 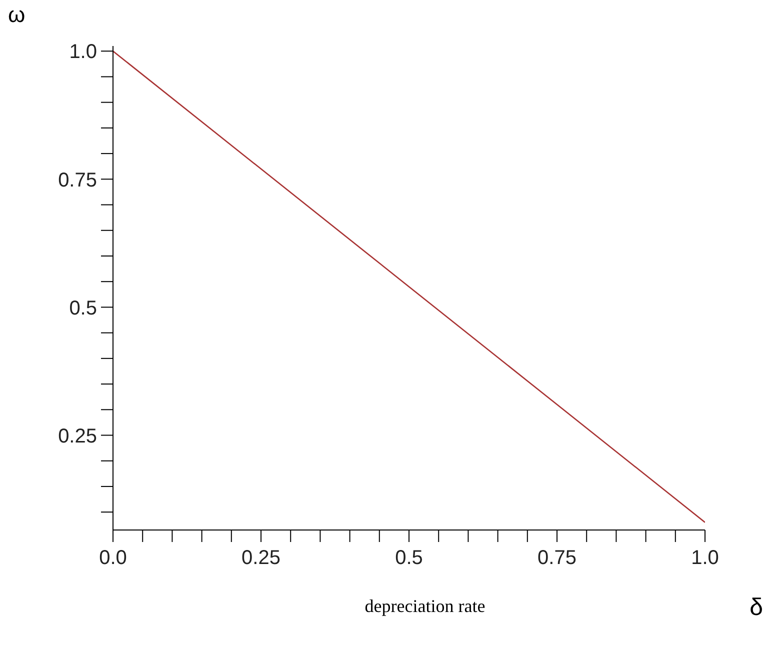 What do you see at coordinates (17, 15) in the screenshot?
I see `y-axis-title: ω` at bounding box center [17, 15].